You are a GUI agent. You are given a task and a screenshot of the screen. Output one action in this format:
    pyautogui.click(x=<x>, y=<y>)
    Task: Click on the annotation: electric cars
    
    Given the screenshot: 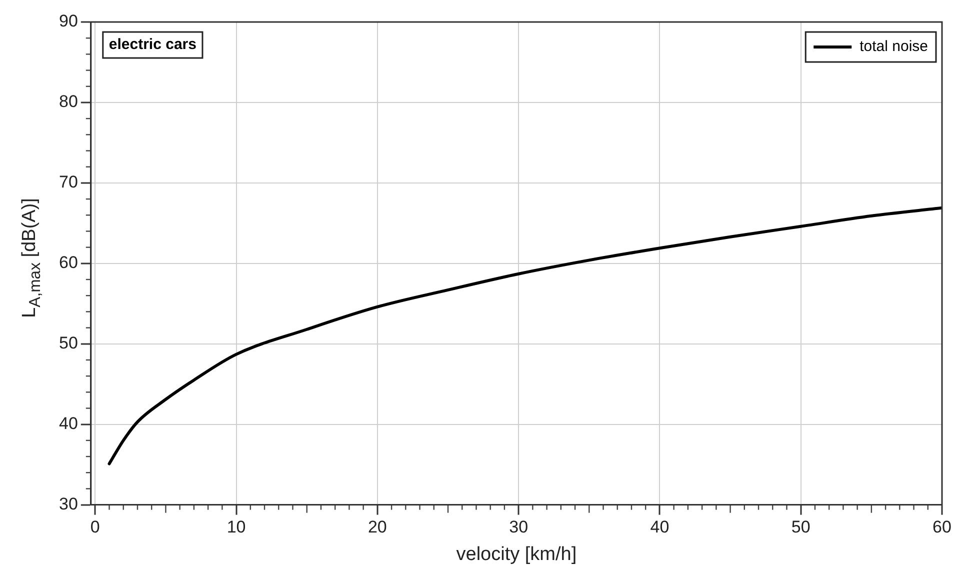 What is the action you would take?
    pyautogui.click(x=152, y=45)
    